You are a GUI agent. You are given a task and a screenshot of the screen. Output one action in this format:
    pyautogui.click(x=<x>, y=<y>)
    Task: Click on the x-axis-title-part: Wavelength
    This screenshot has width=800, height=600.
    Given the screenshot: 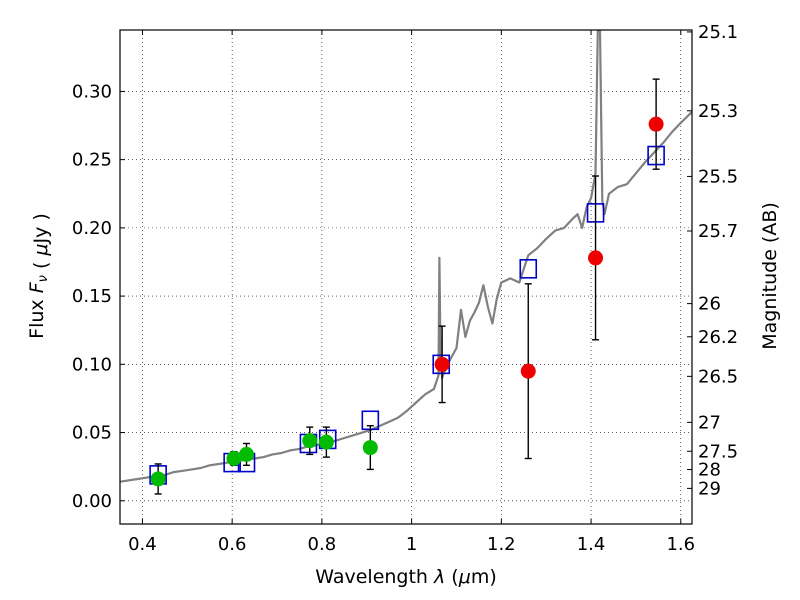 What is the action you would take?
    pyautogui.click(x=374, y=577)
    